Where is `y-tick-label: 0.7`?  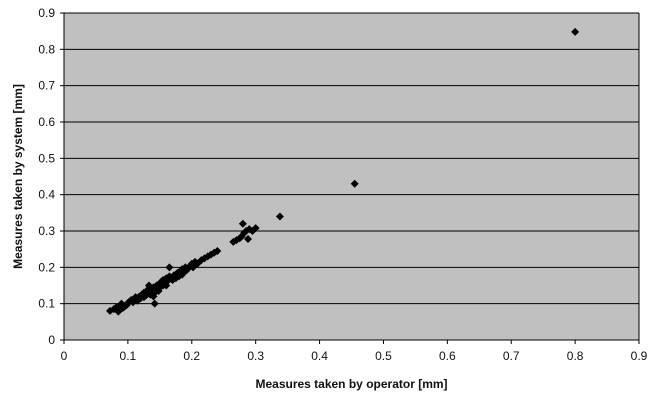 y-tick-label: 0.7 is located at coordinates (46, 86).